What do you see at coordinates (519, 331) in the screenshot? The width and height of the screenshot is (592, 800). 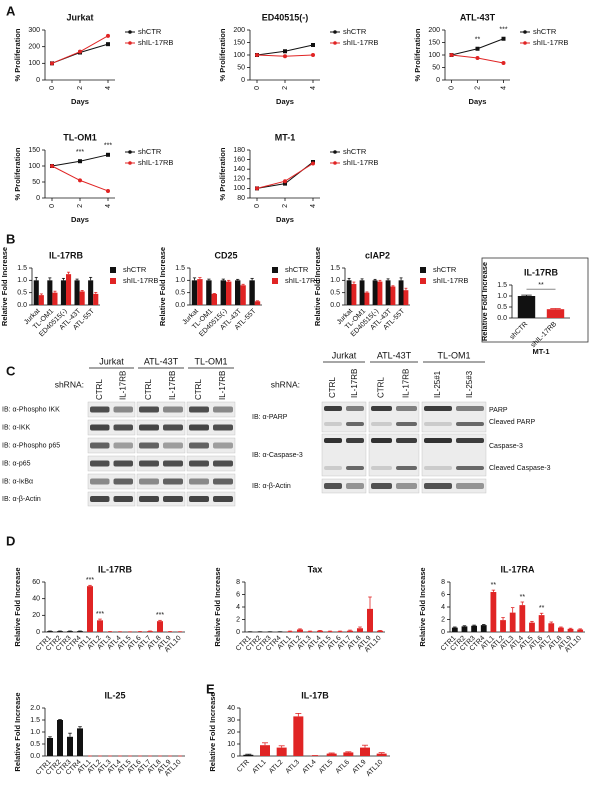 I see `x-tick-label: shCTR` at bounding box center [519, 331].